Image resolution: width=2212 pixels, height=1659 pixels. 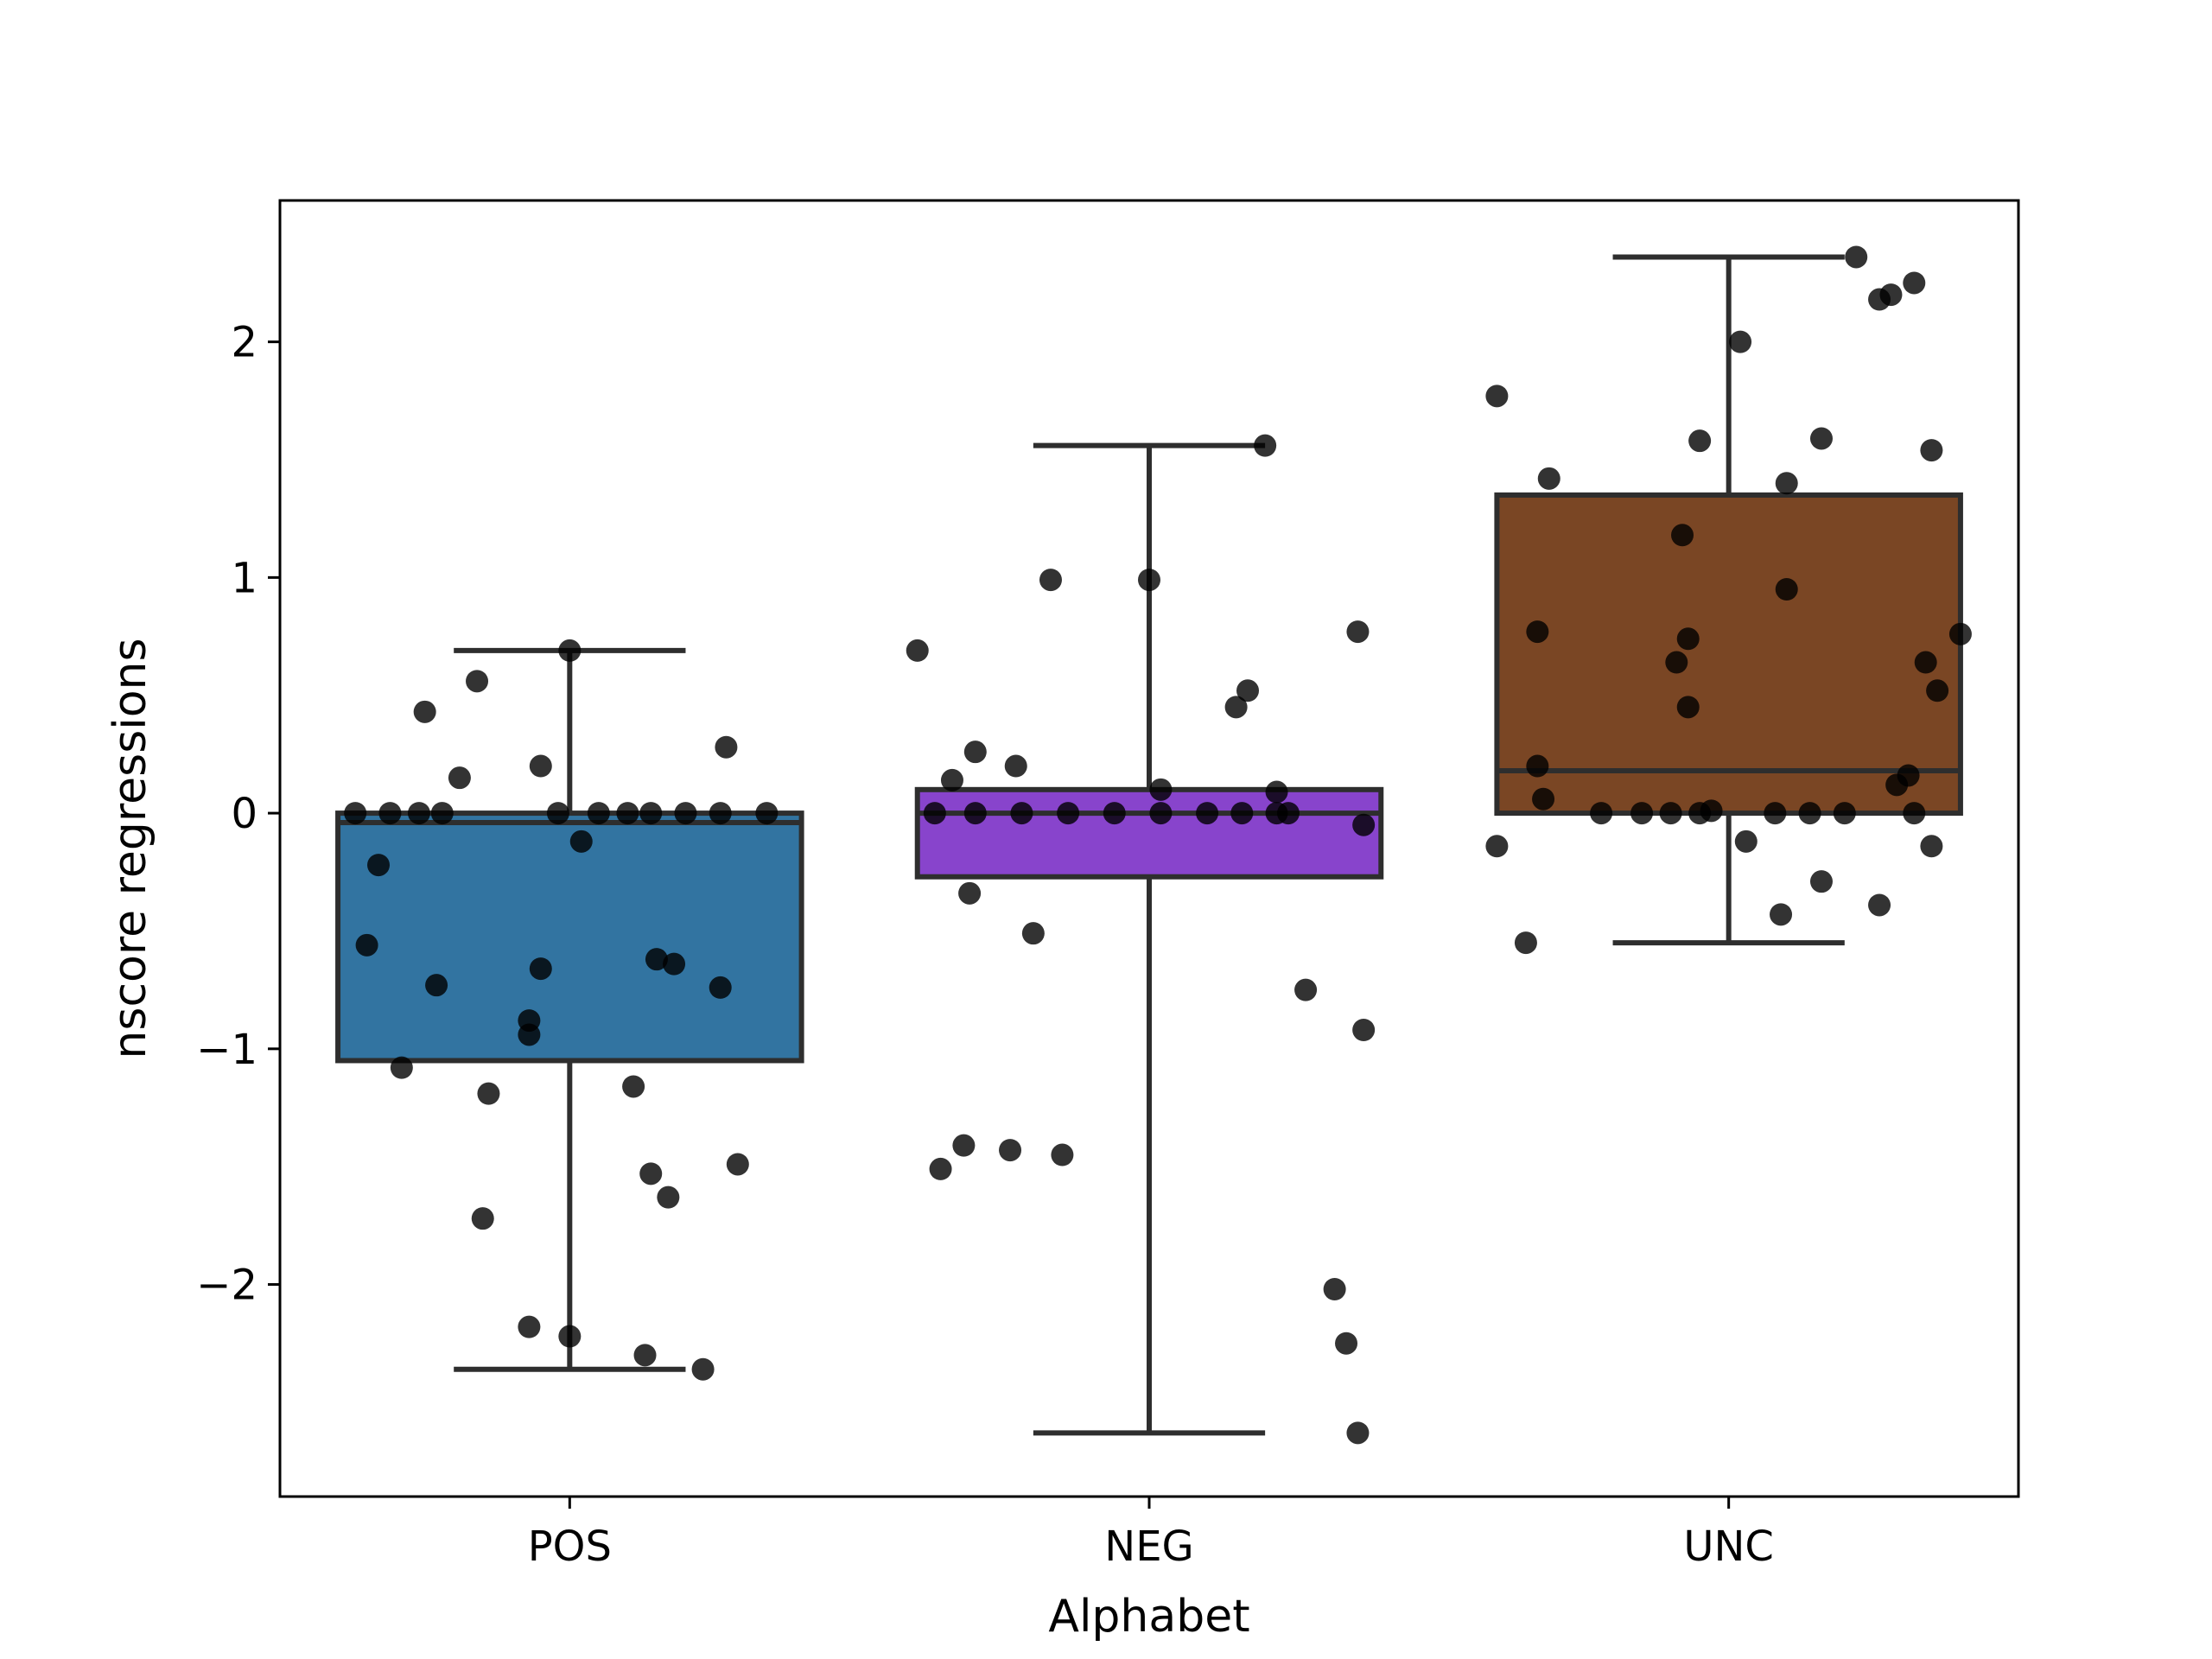 I want to click on y-tick-label: 0, so click(x=244, y=814).